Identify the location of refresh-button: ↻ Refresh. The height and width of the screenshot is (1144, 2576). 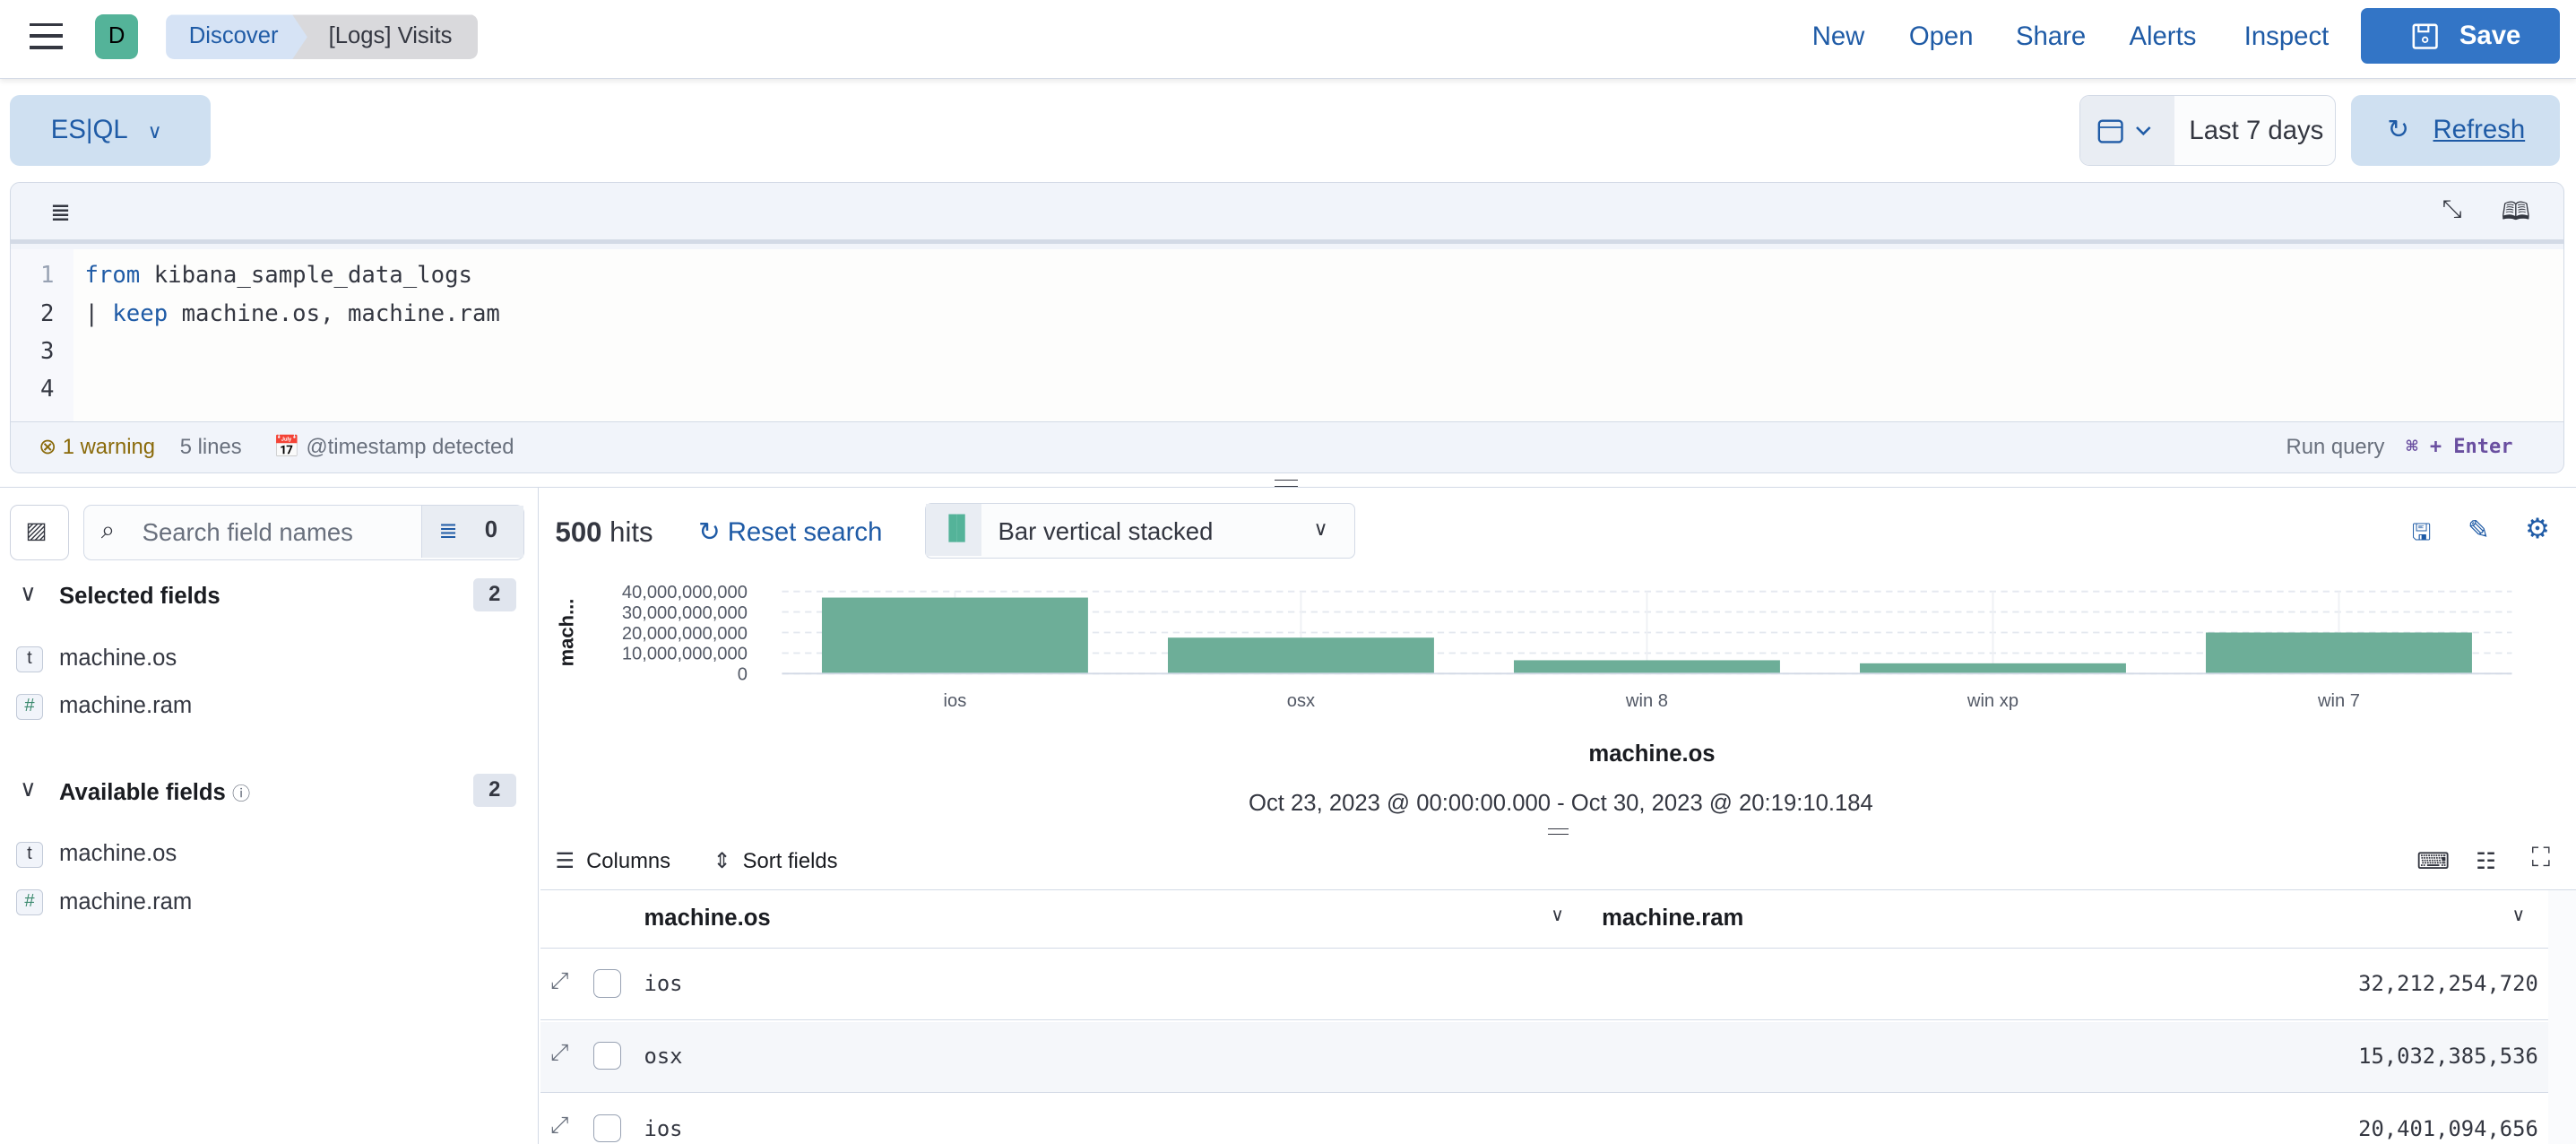
(2455, 131).